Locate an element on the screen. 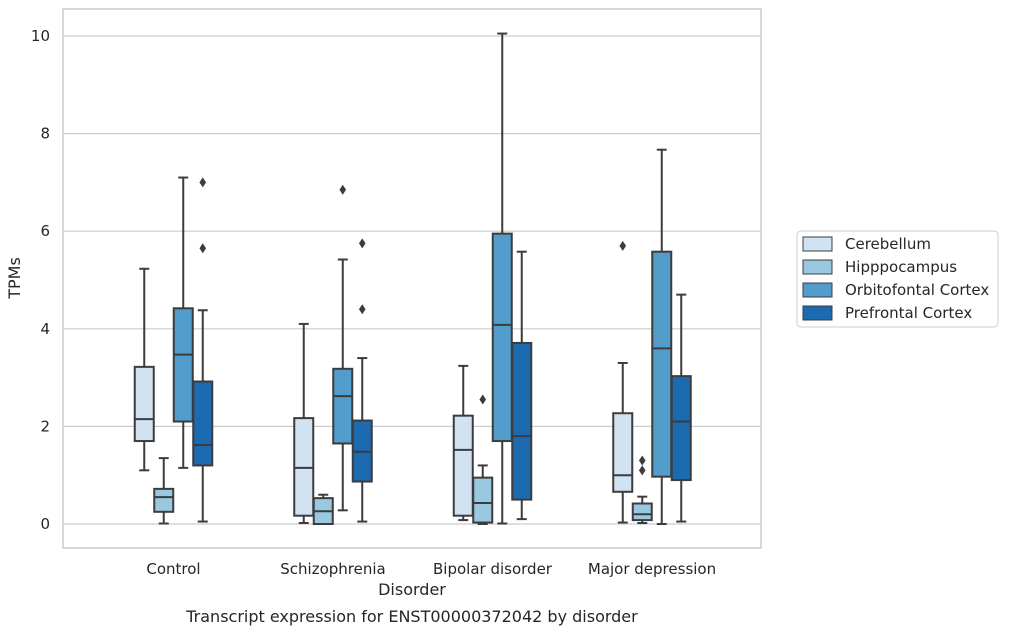 The height and width of the screenshot is (634, 1009). legend-label: Prefrontal Cortex is located at coordinates (908, 313).